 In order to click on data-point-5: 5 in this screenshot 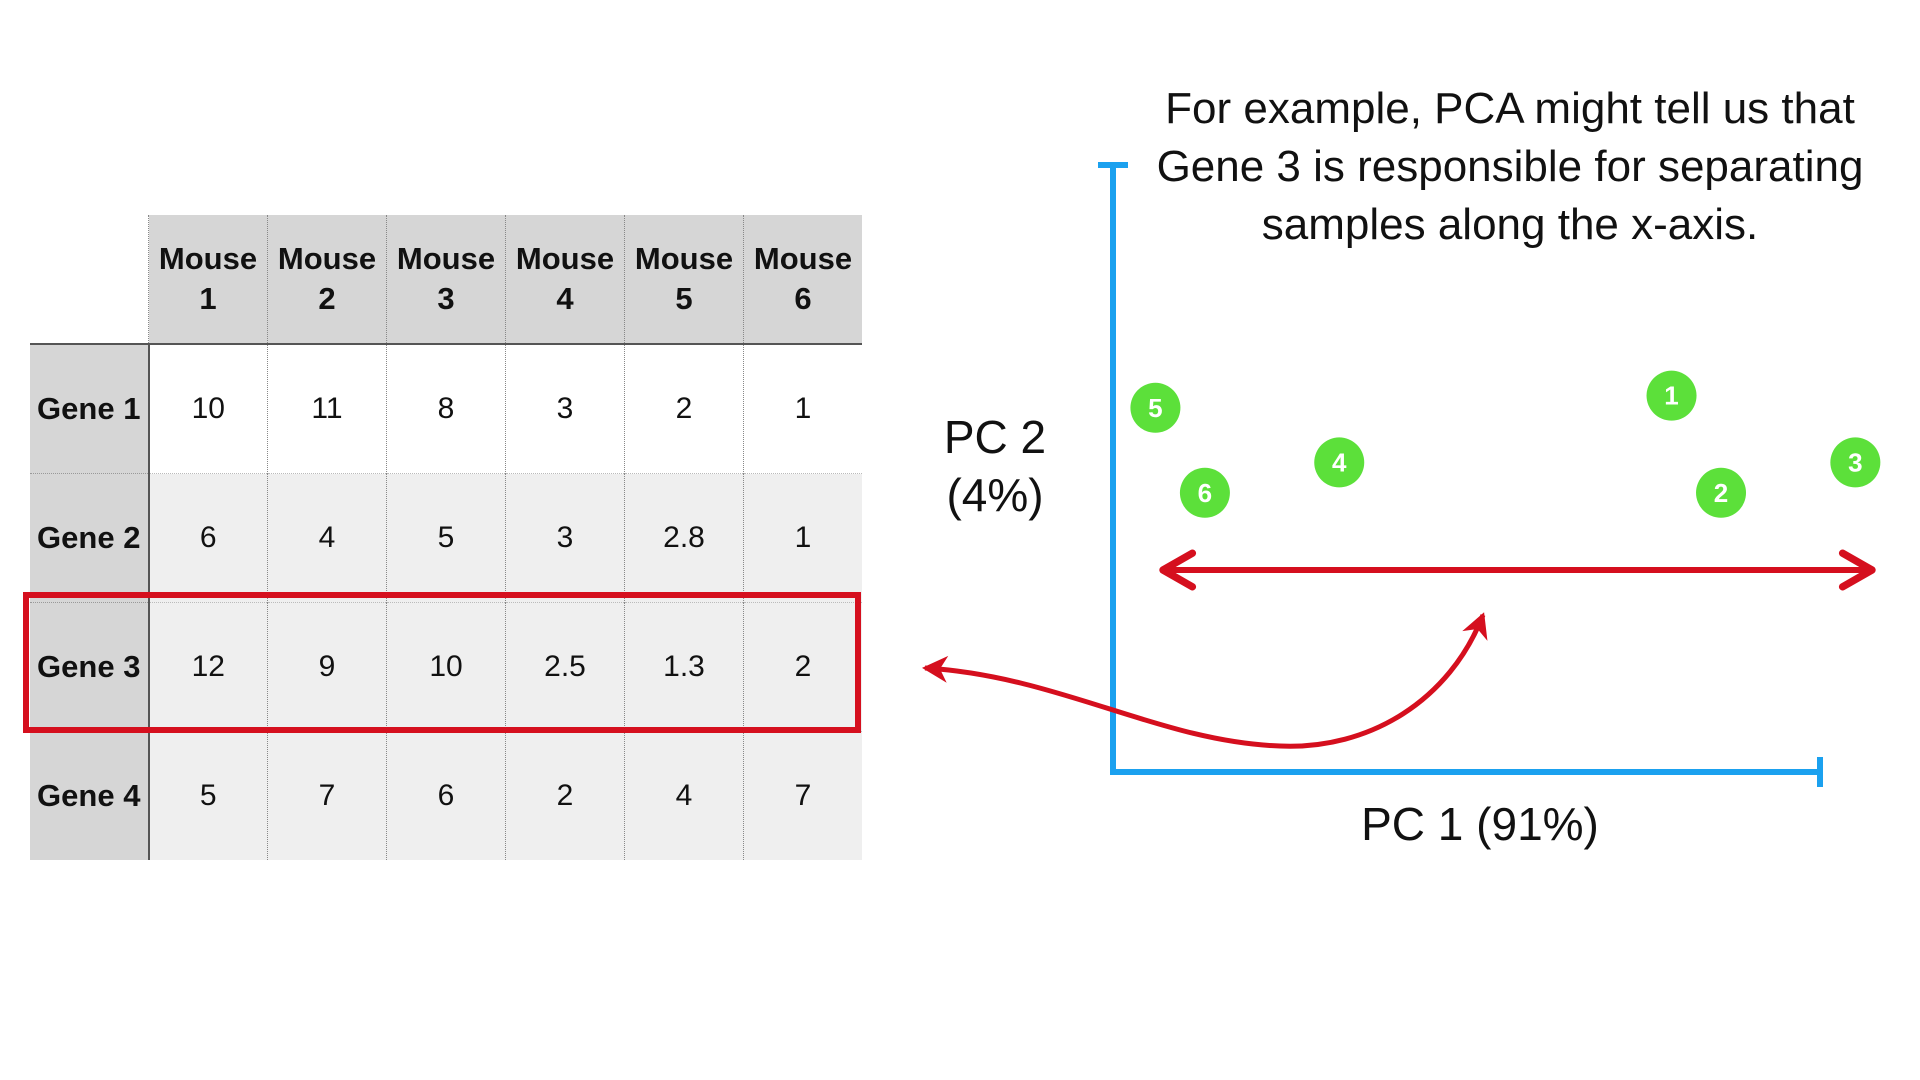, I will do `click(1155, 407)`.